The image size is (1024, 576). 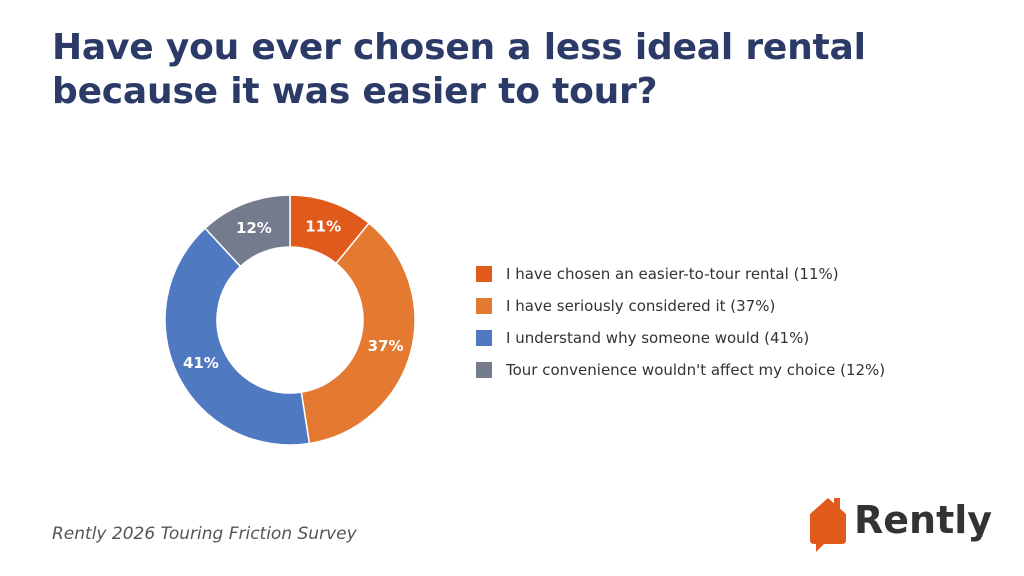 I want to click on legend-label: I understand why someone would (41%), so click(x=658, y=338).